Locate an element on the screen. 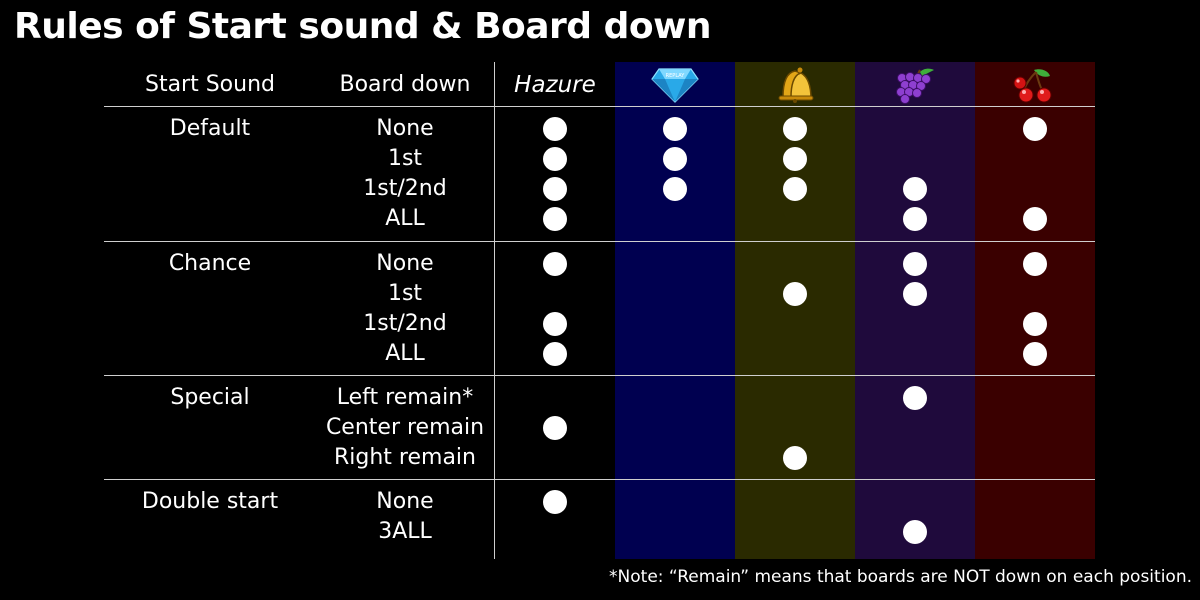 The width and height of the screenshot is (1200, 600). board-label: Center remain is located at coordinates (405, 427).